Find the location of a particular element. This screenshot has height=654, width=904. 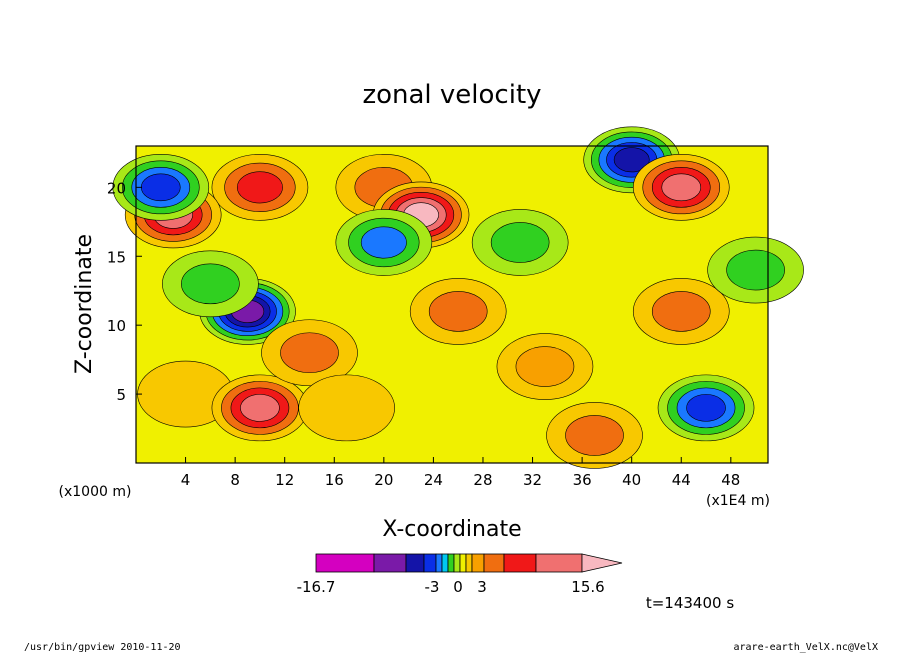

y-tick-label: 15 is located at coordinates (116, 257).